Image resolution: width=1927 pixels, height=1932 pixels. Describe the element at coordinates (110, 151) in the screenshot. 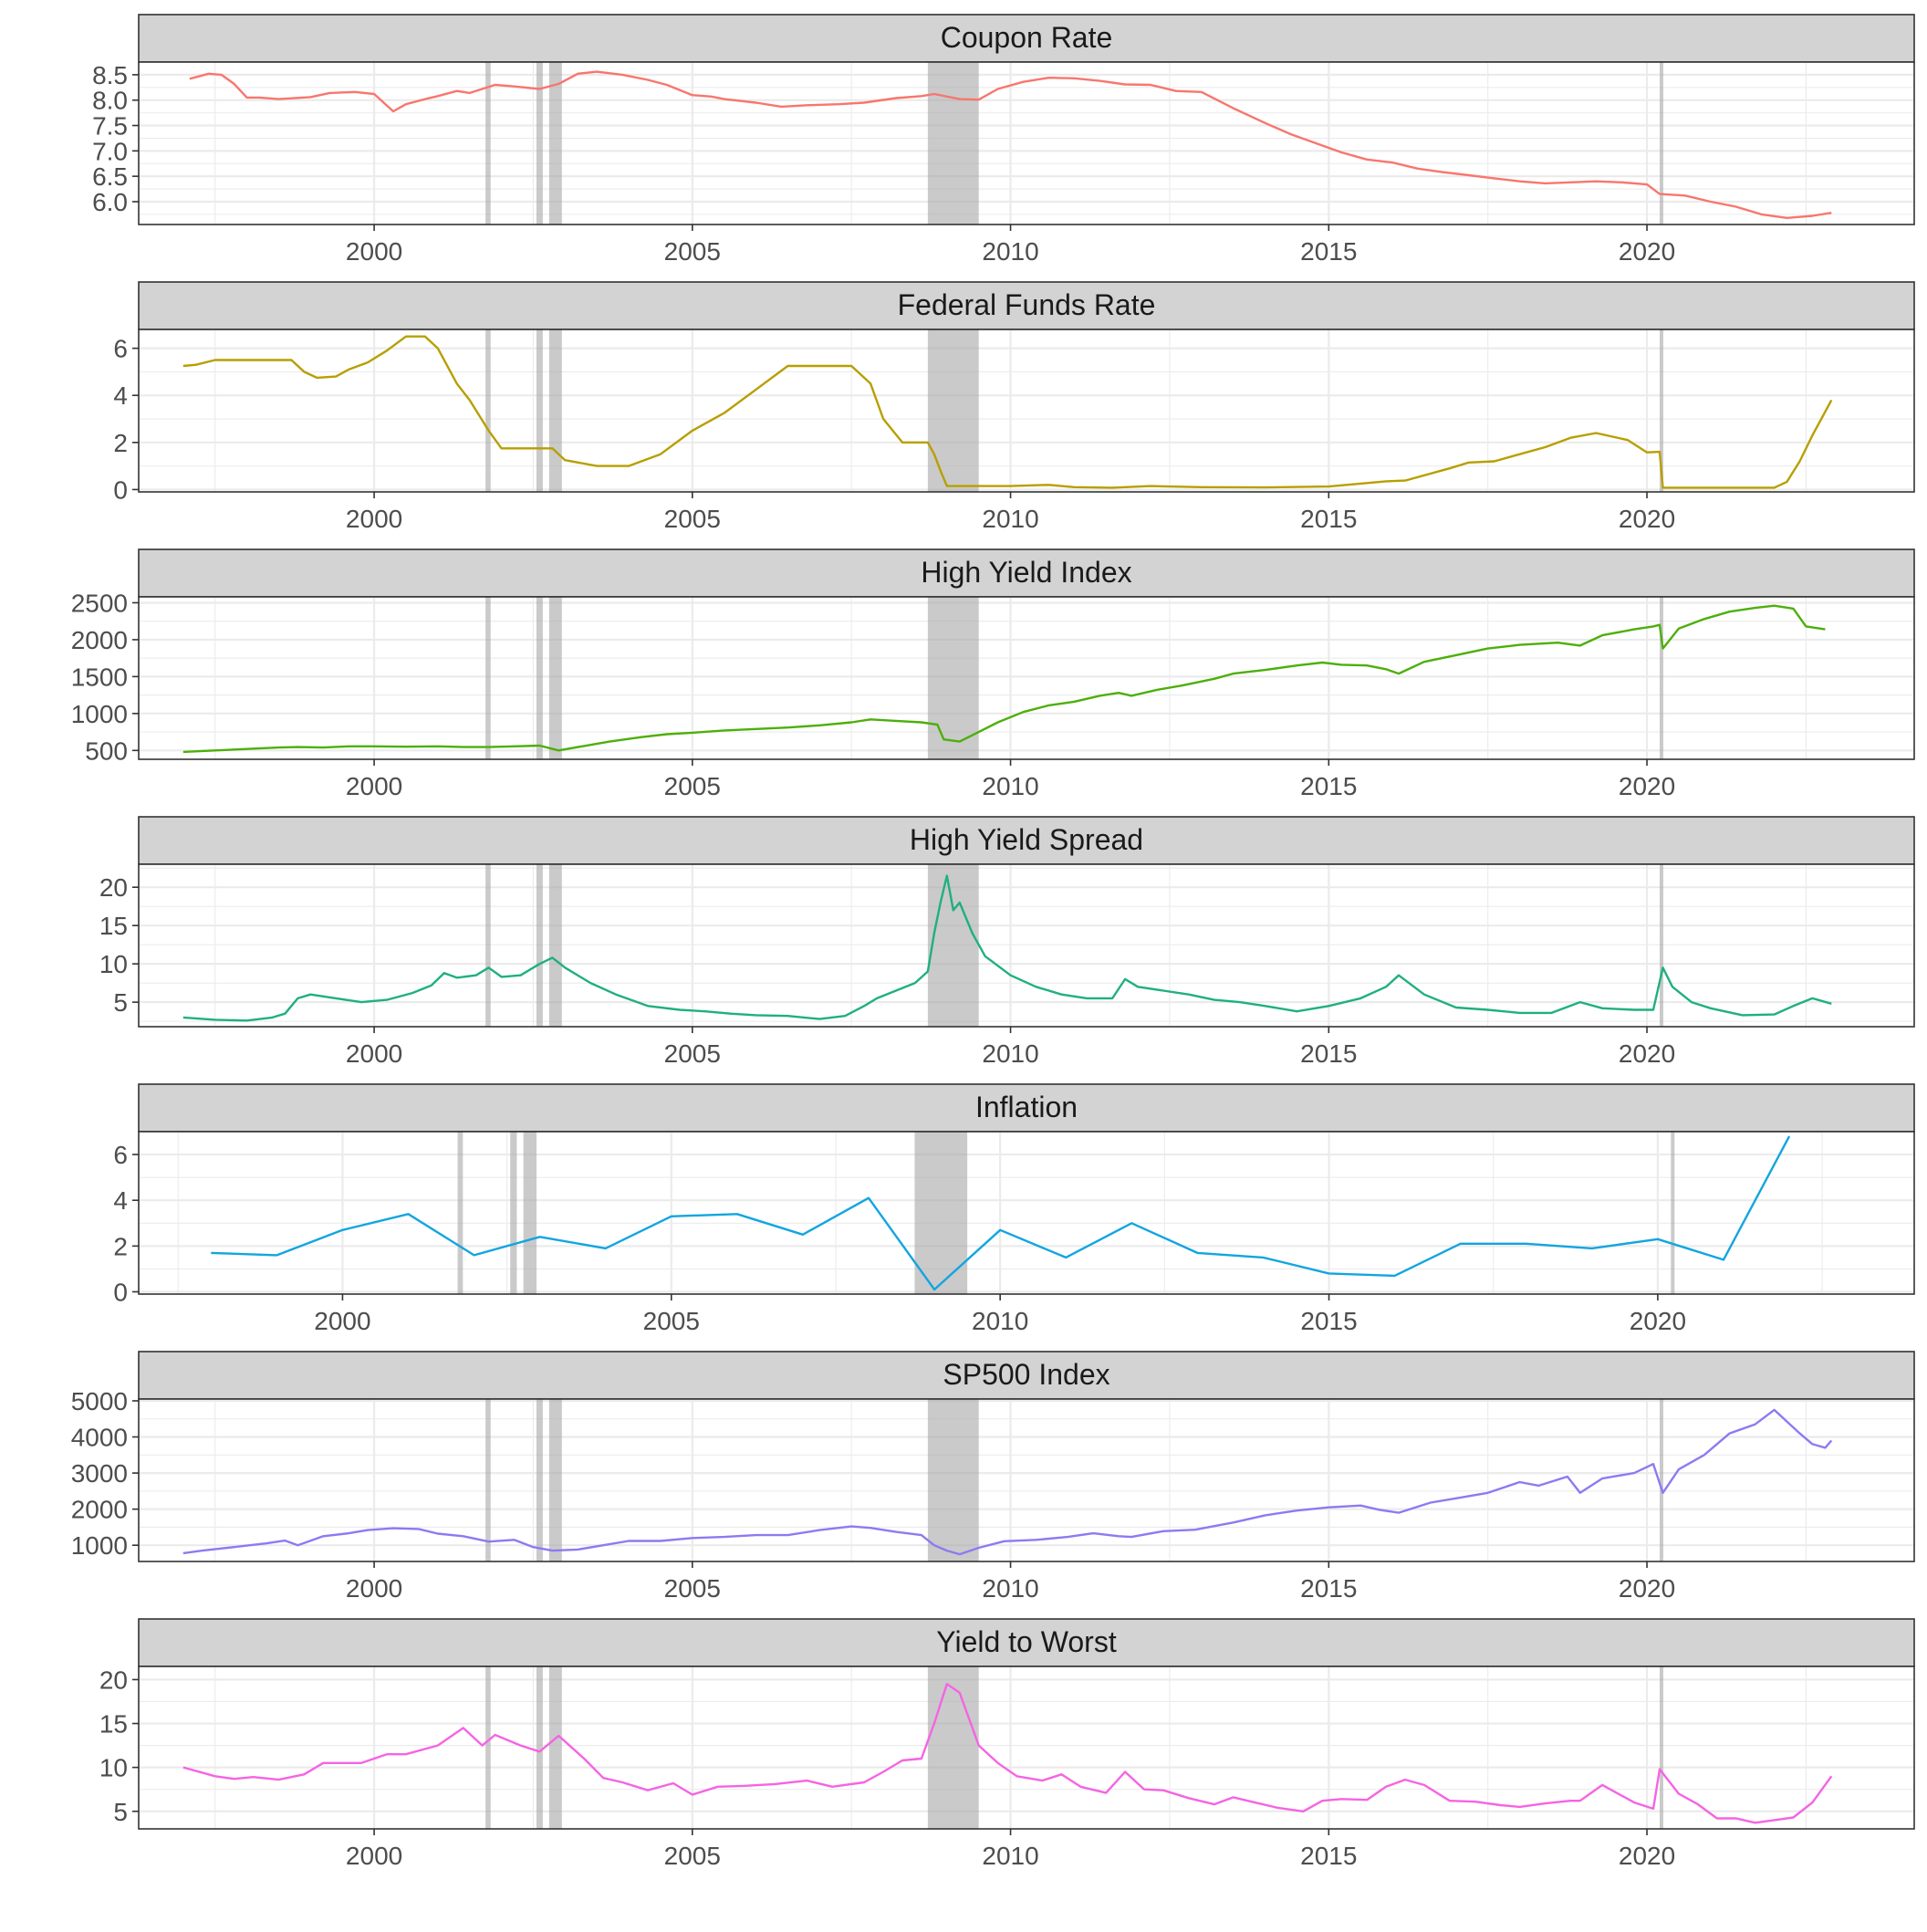

I see `y-tick-label: 7.0` at that location.